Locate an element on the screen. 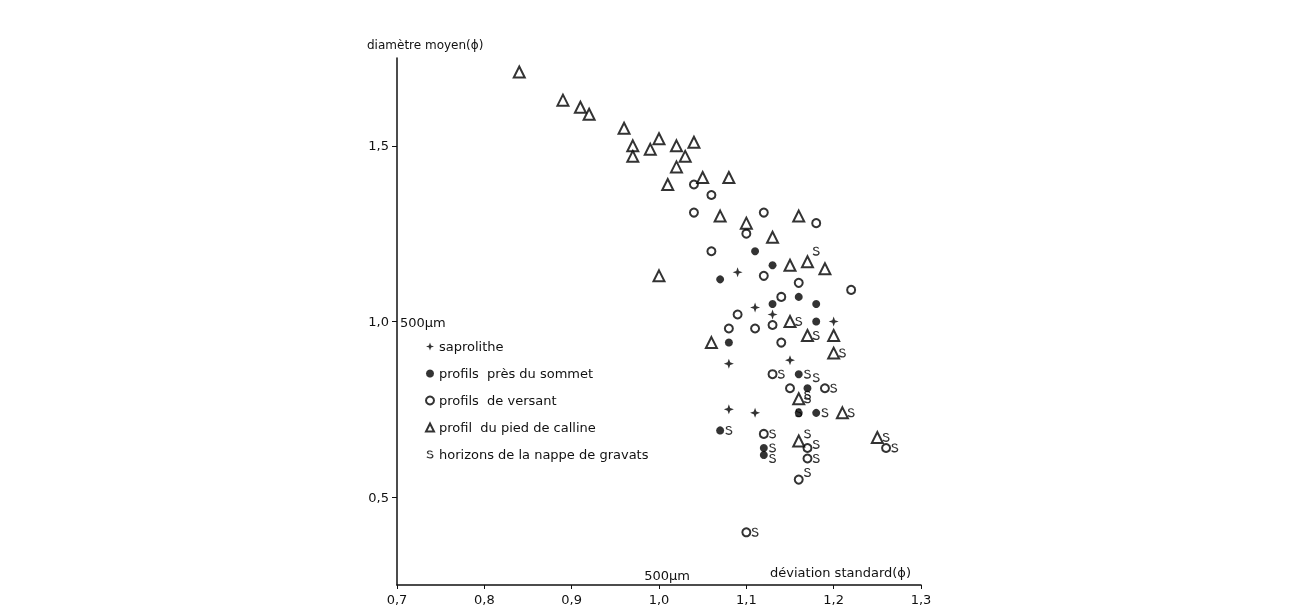 The width and height of the screenshot is (1308, 606). y-tick-label: 1,0 is located at coordinates (378, 321).